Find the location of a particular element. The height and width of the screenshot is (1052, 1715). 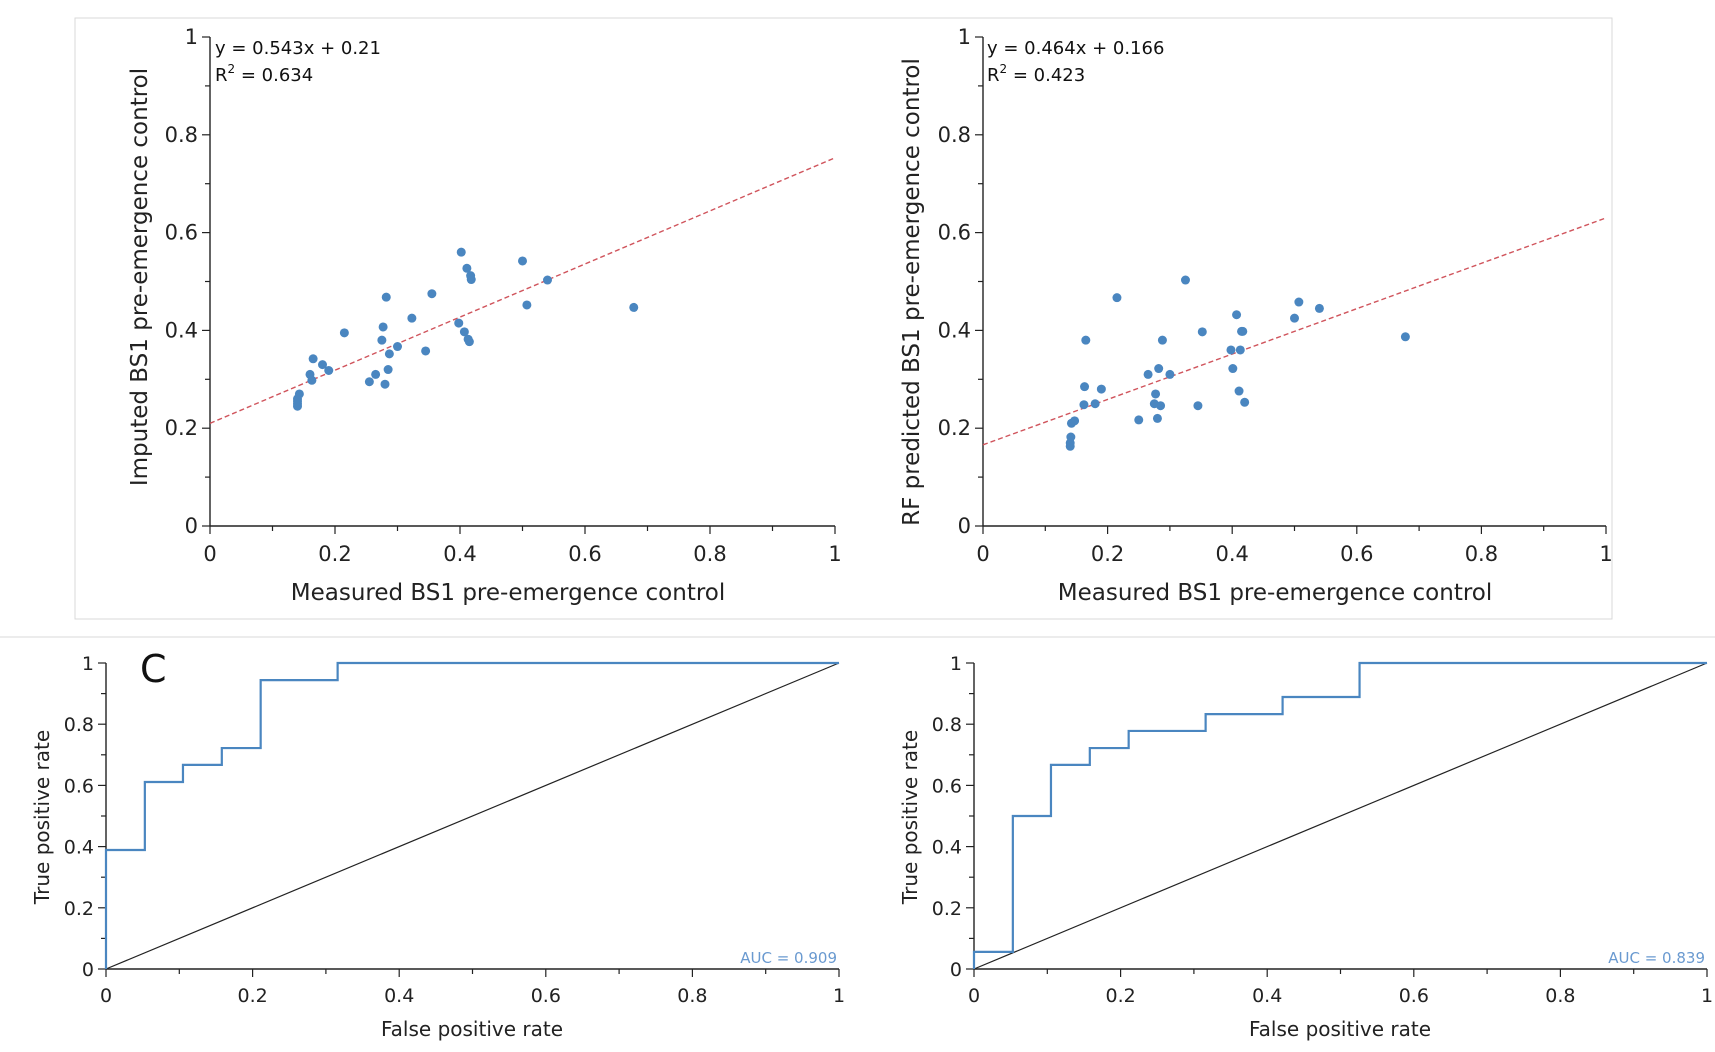

y-axis-title: True positive rate is located at coordinates (42, 817).